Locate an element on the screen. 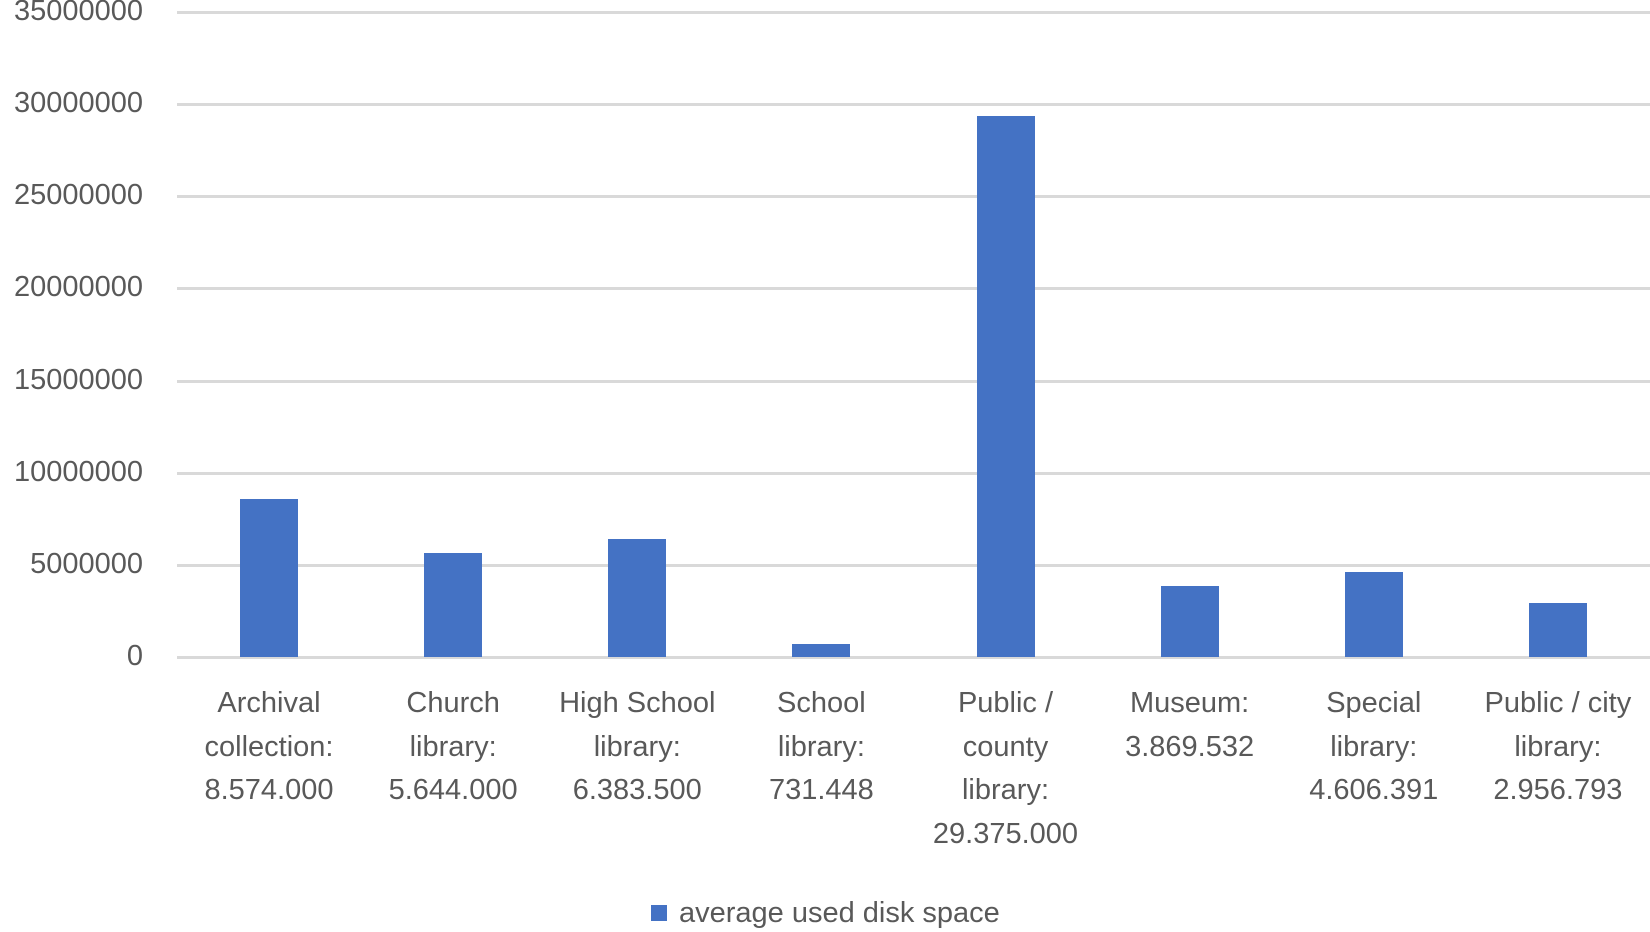 The height and width of the screenshot is (932, 1650). y-tick-label: 30000000 is located at coordinates (78, 103).